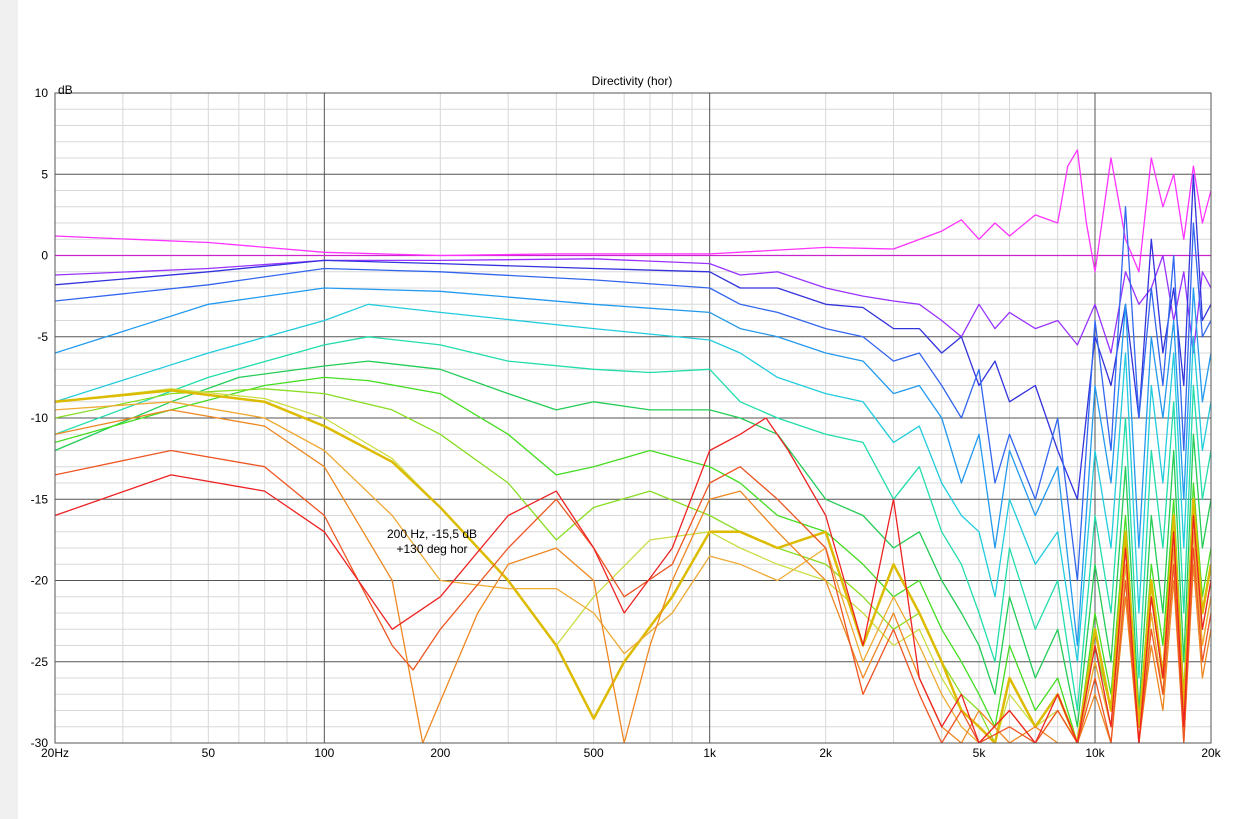 The image size is (1244, 819). What do you see at coordinates (432, 534) in the screenshot?
I see `annotation-line-1: 200 Hz, -15,5 dB` at bounding box center [432, 534].